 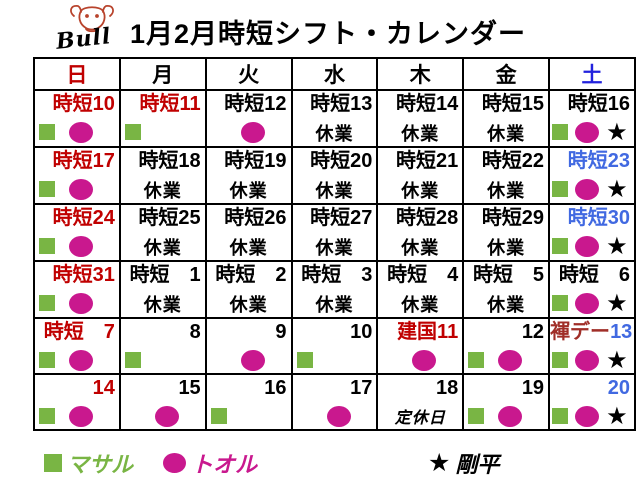 What do you see at coordinates (79, 332) in the screenshot?
I see `date-label: 時短 7` at bounding box center [79, 332].